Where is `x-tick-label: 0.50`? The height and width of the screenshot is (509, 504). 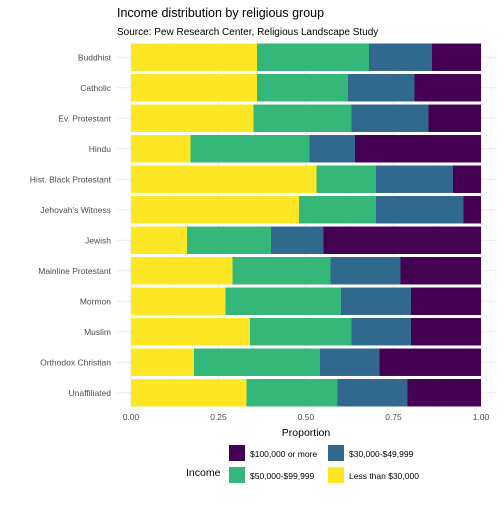
x-tick-label: 0.50 is located at coordinates (306, 417).